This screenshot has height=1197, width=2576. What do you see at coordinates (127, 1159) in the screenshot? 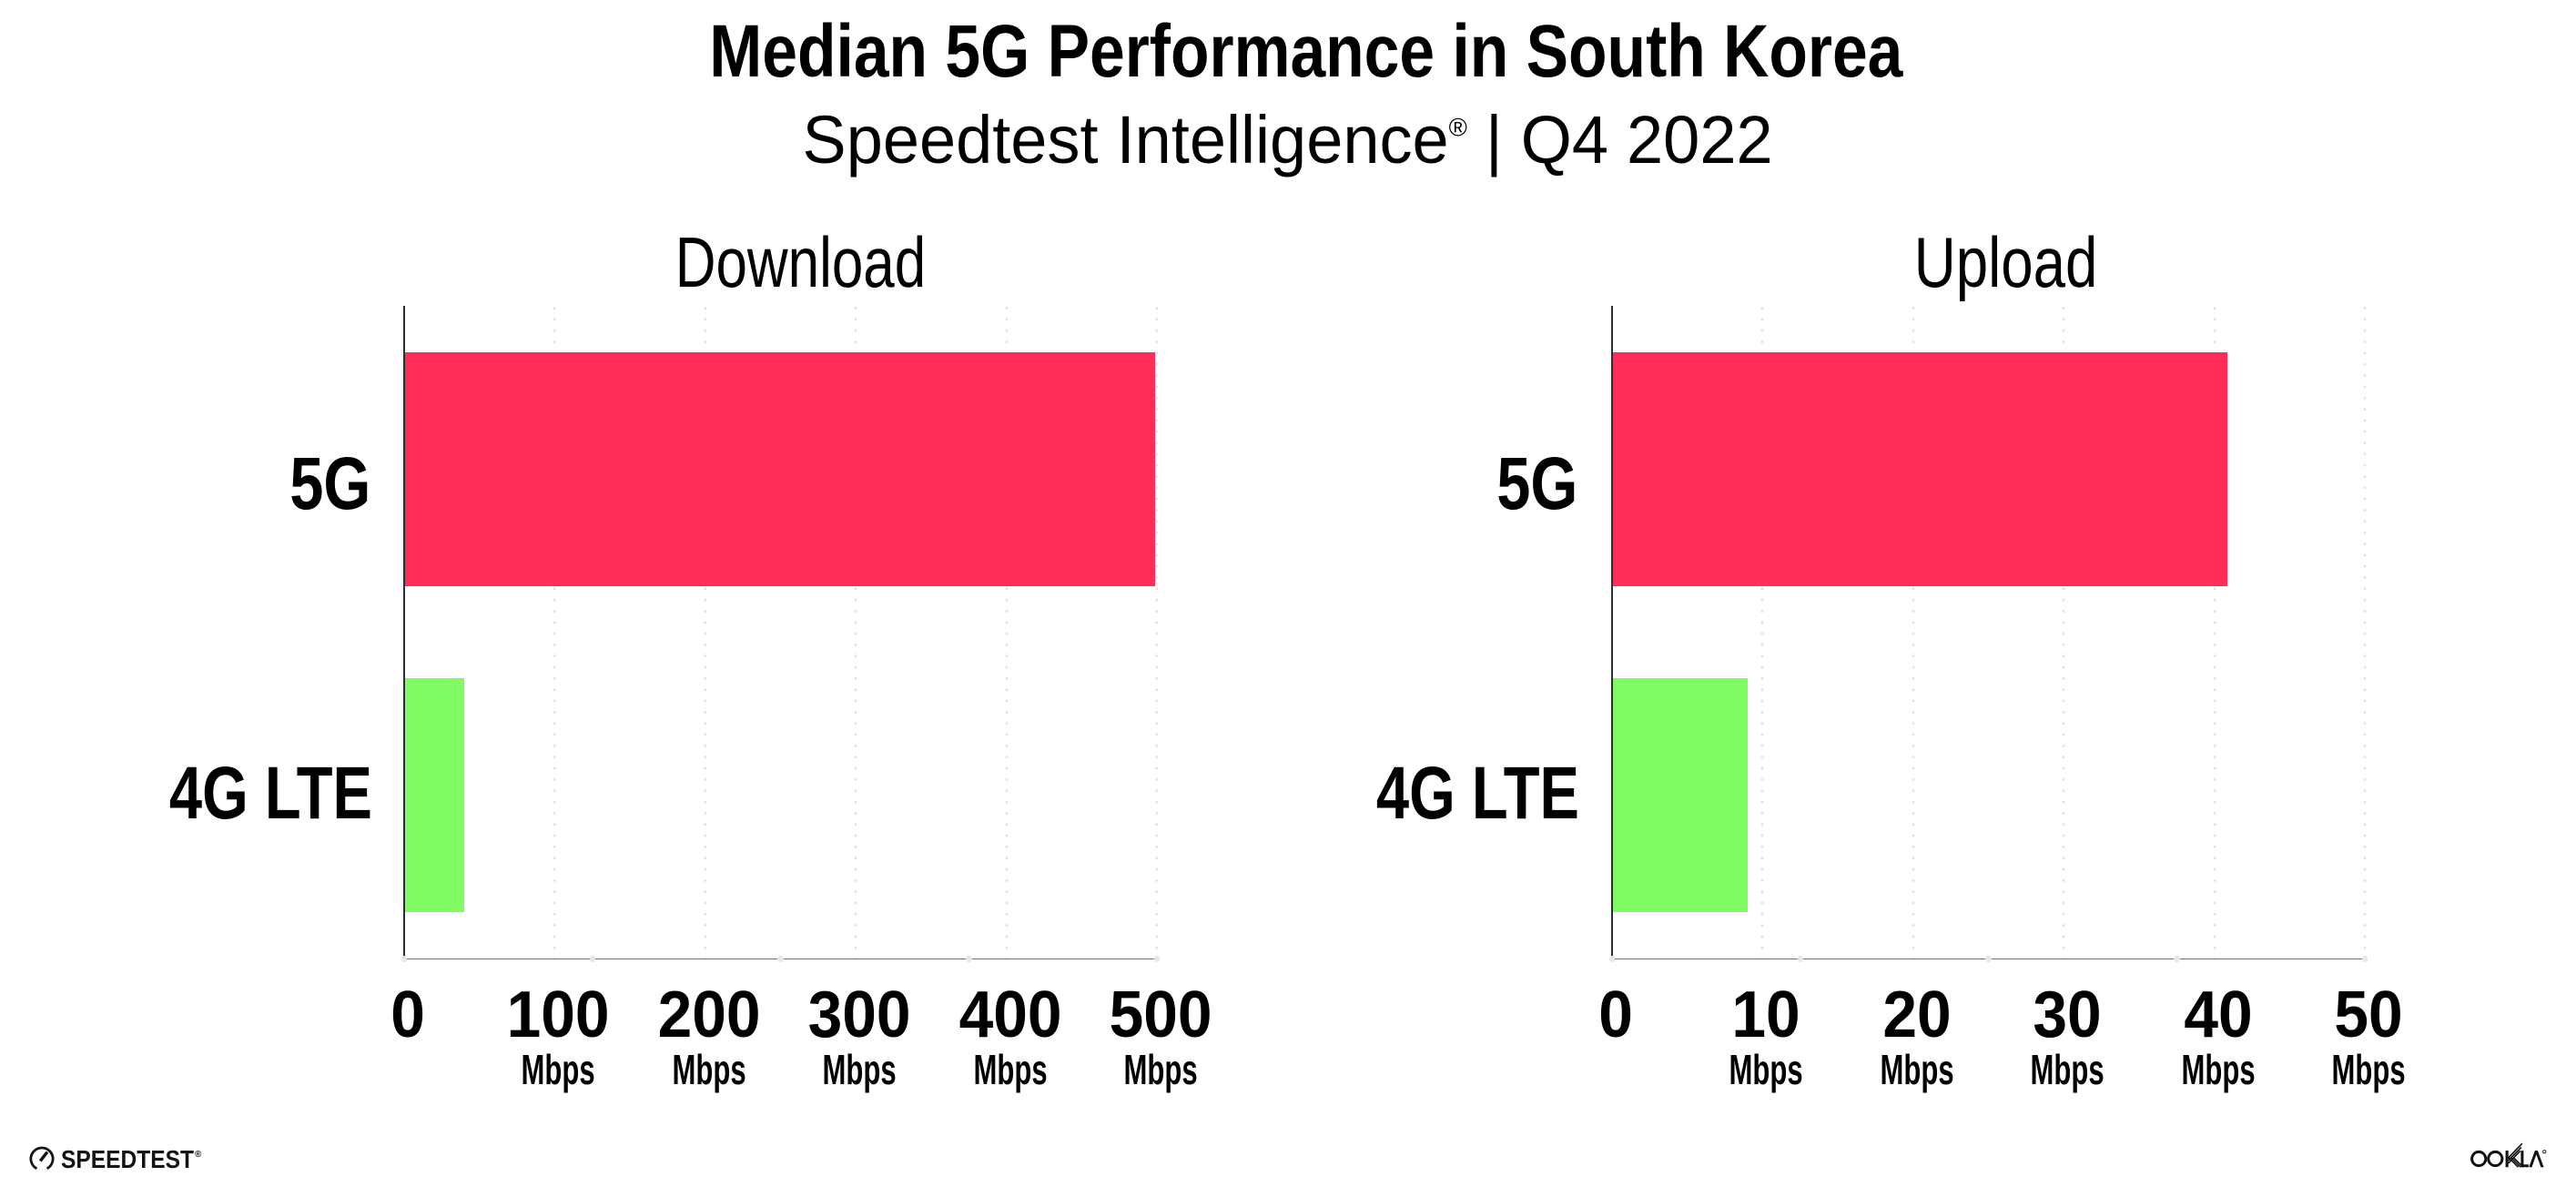
I see `svg-text: SPEEDTEST` at bounding box center [127, 1159].